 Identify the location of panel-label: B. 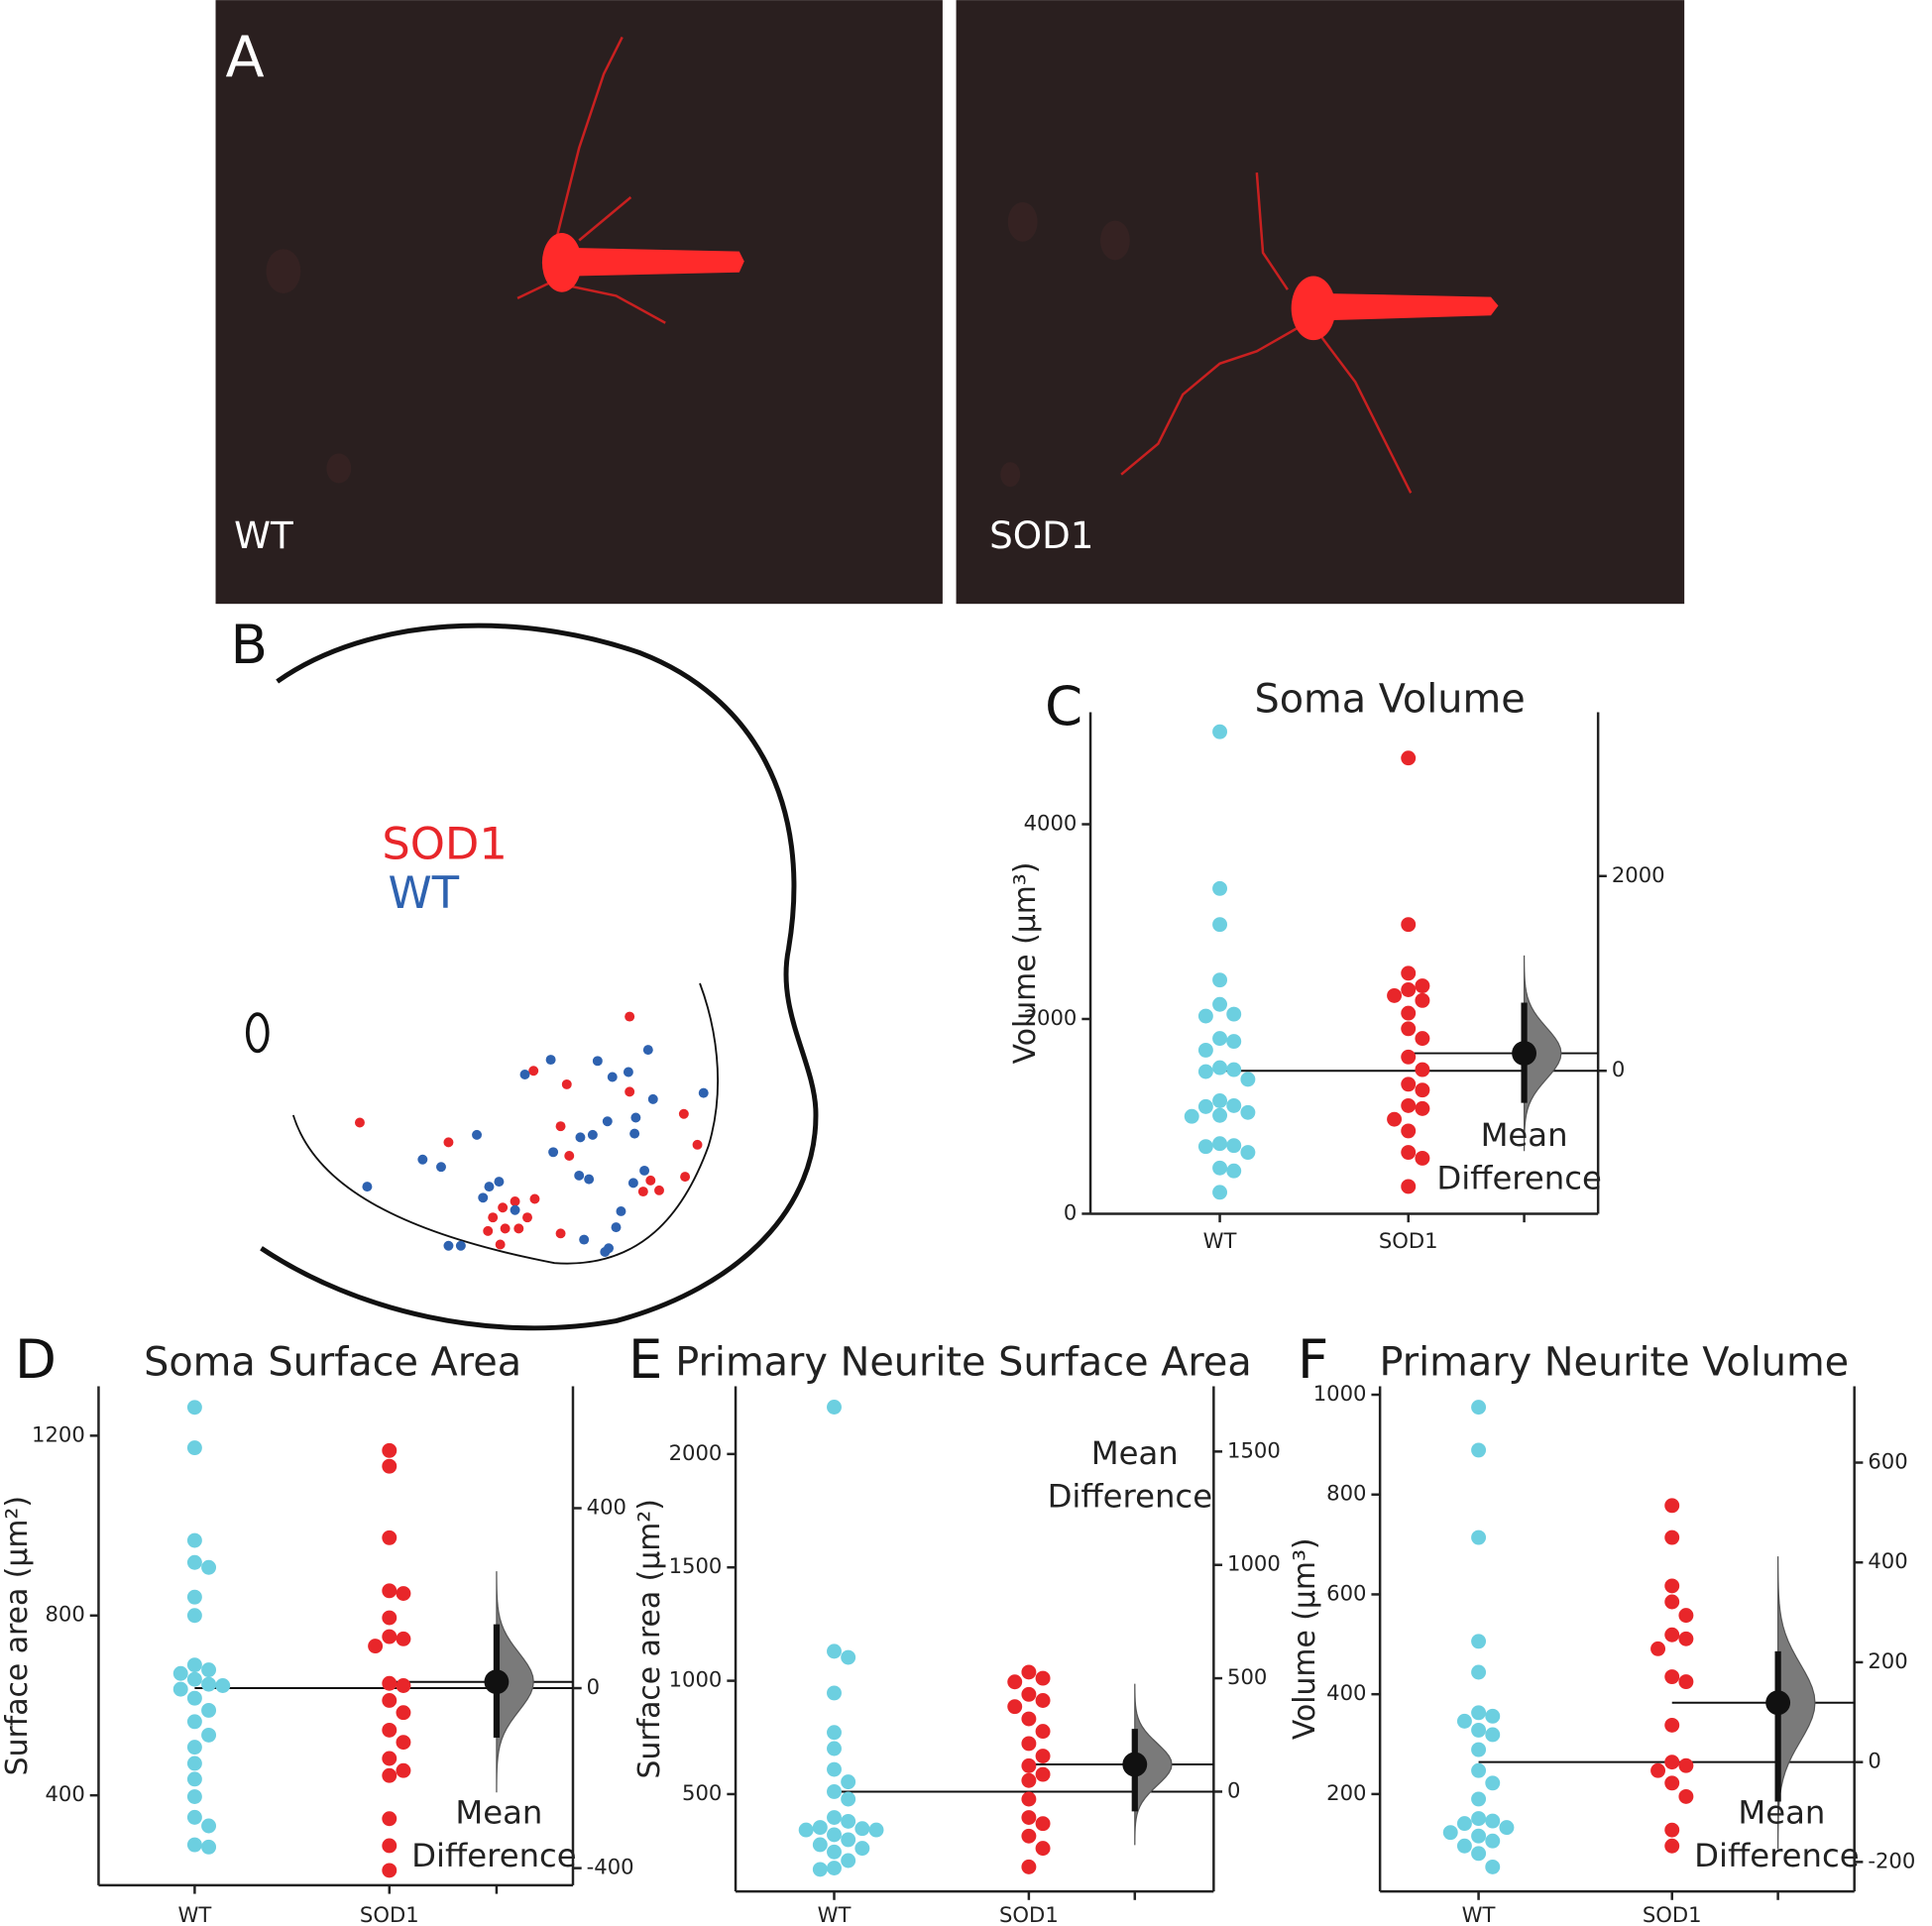
(249, 644).